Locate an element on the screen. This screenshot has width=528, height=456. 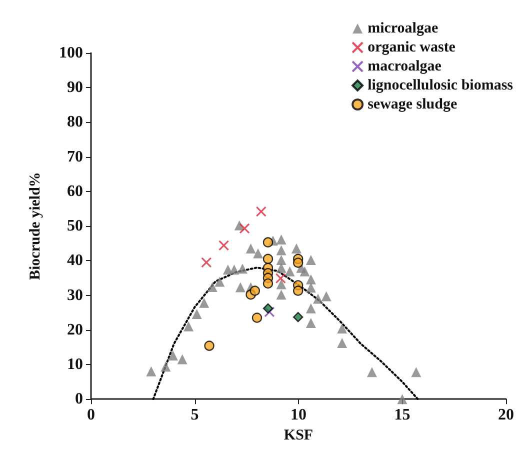
x-tick-label: 5 is located at coordinates (194, 415).